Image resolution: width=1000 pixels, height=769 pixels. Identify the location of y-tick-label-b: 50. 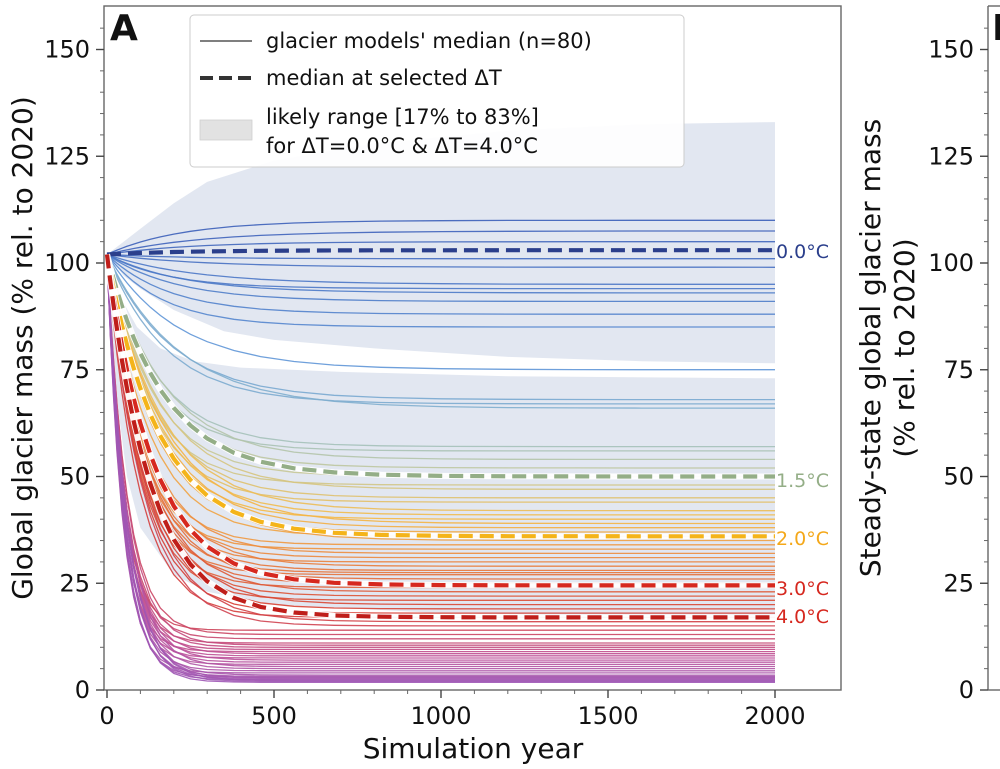
(958, 477).